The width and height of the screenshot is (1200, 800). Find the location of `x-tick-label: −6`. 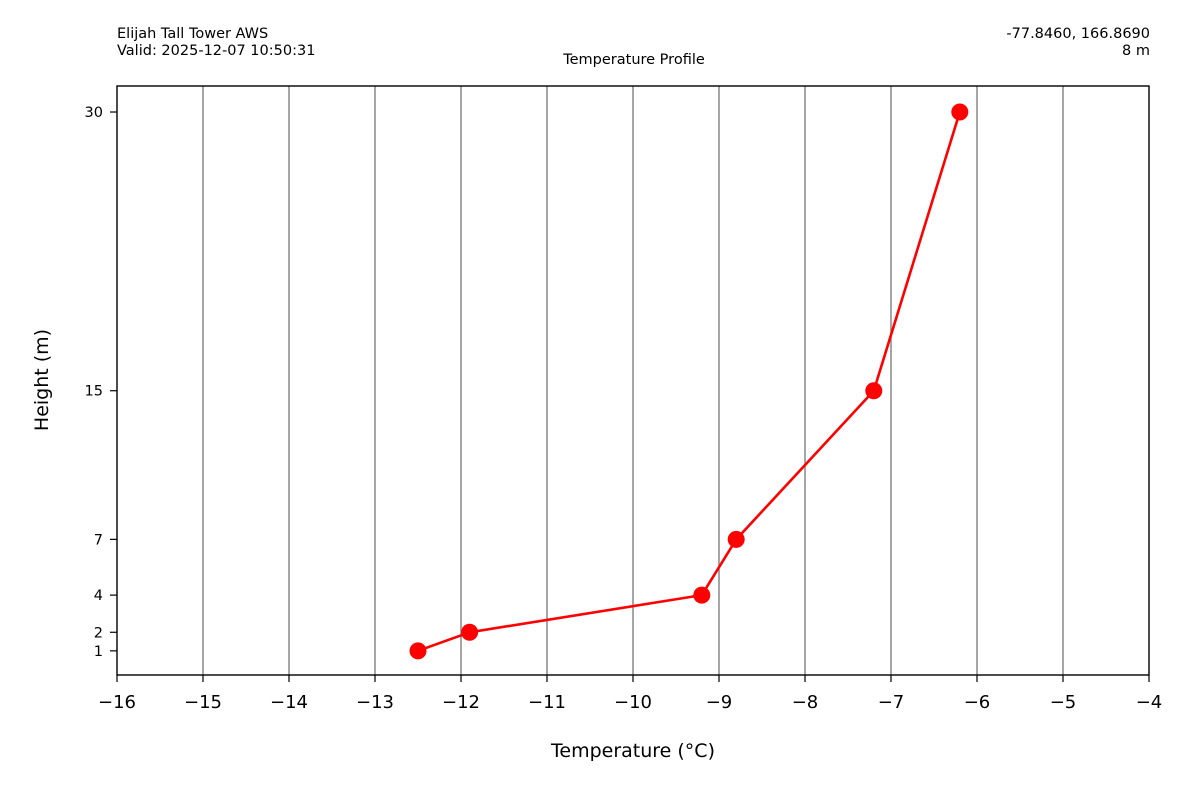

x-tick-label: −6 is located at coordinates (977, 702).